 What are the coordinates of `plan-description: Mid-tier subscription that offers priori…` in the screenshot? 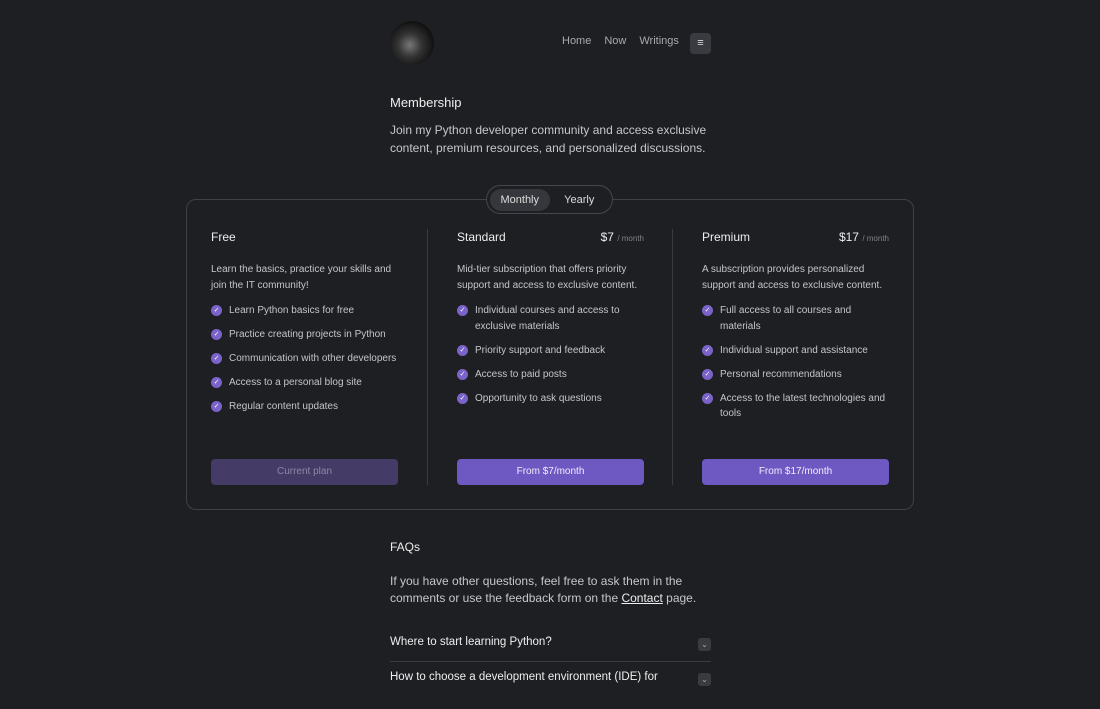 It's located at (547, 277).